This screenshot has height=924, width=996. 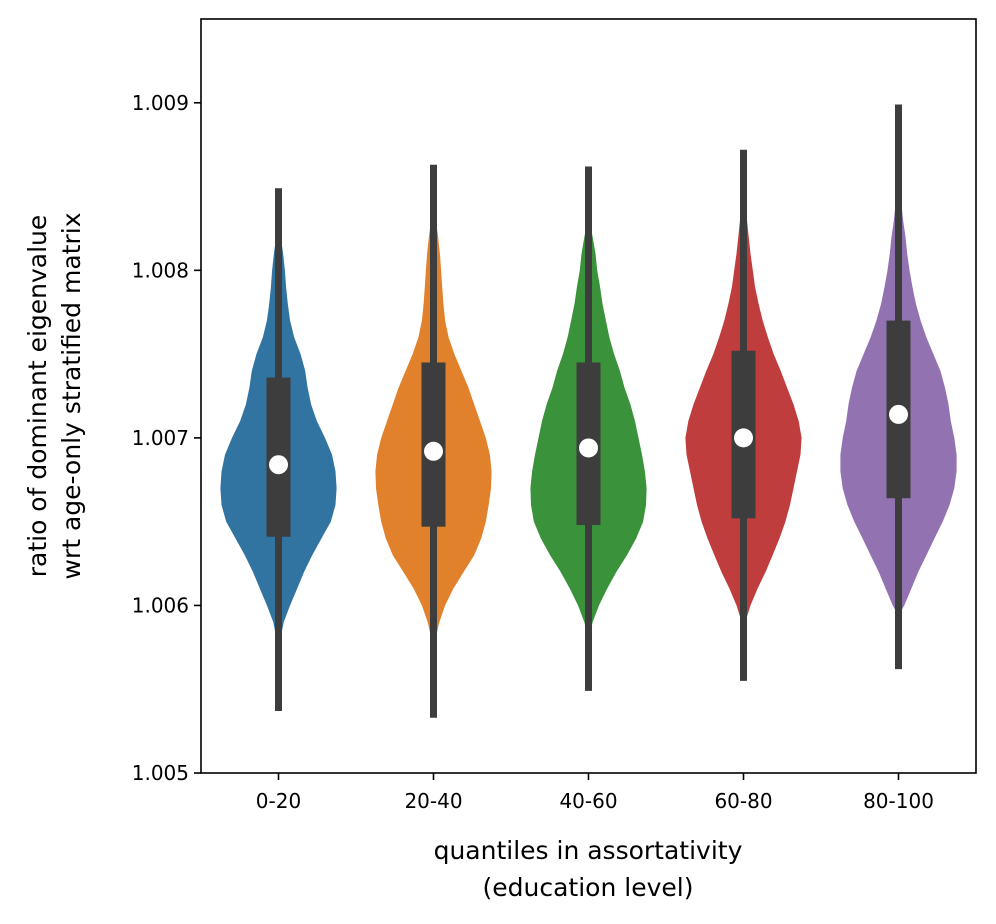 What do you see at coordinates (898, 801) in the screenshot?
I see `x-tick-label: 80-100` at bounding box center [898, 801].